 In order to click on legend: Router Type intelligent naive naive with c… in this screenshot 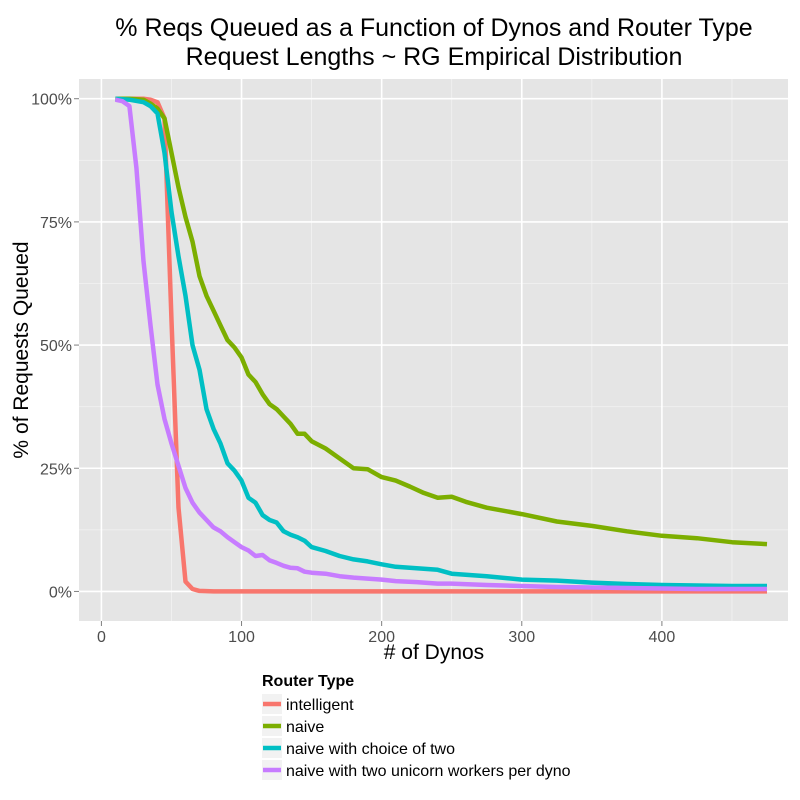, I will do `click(416, 726)`.